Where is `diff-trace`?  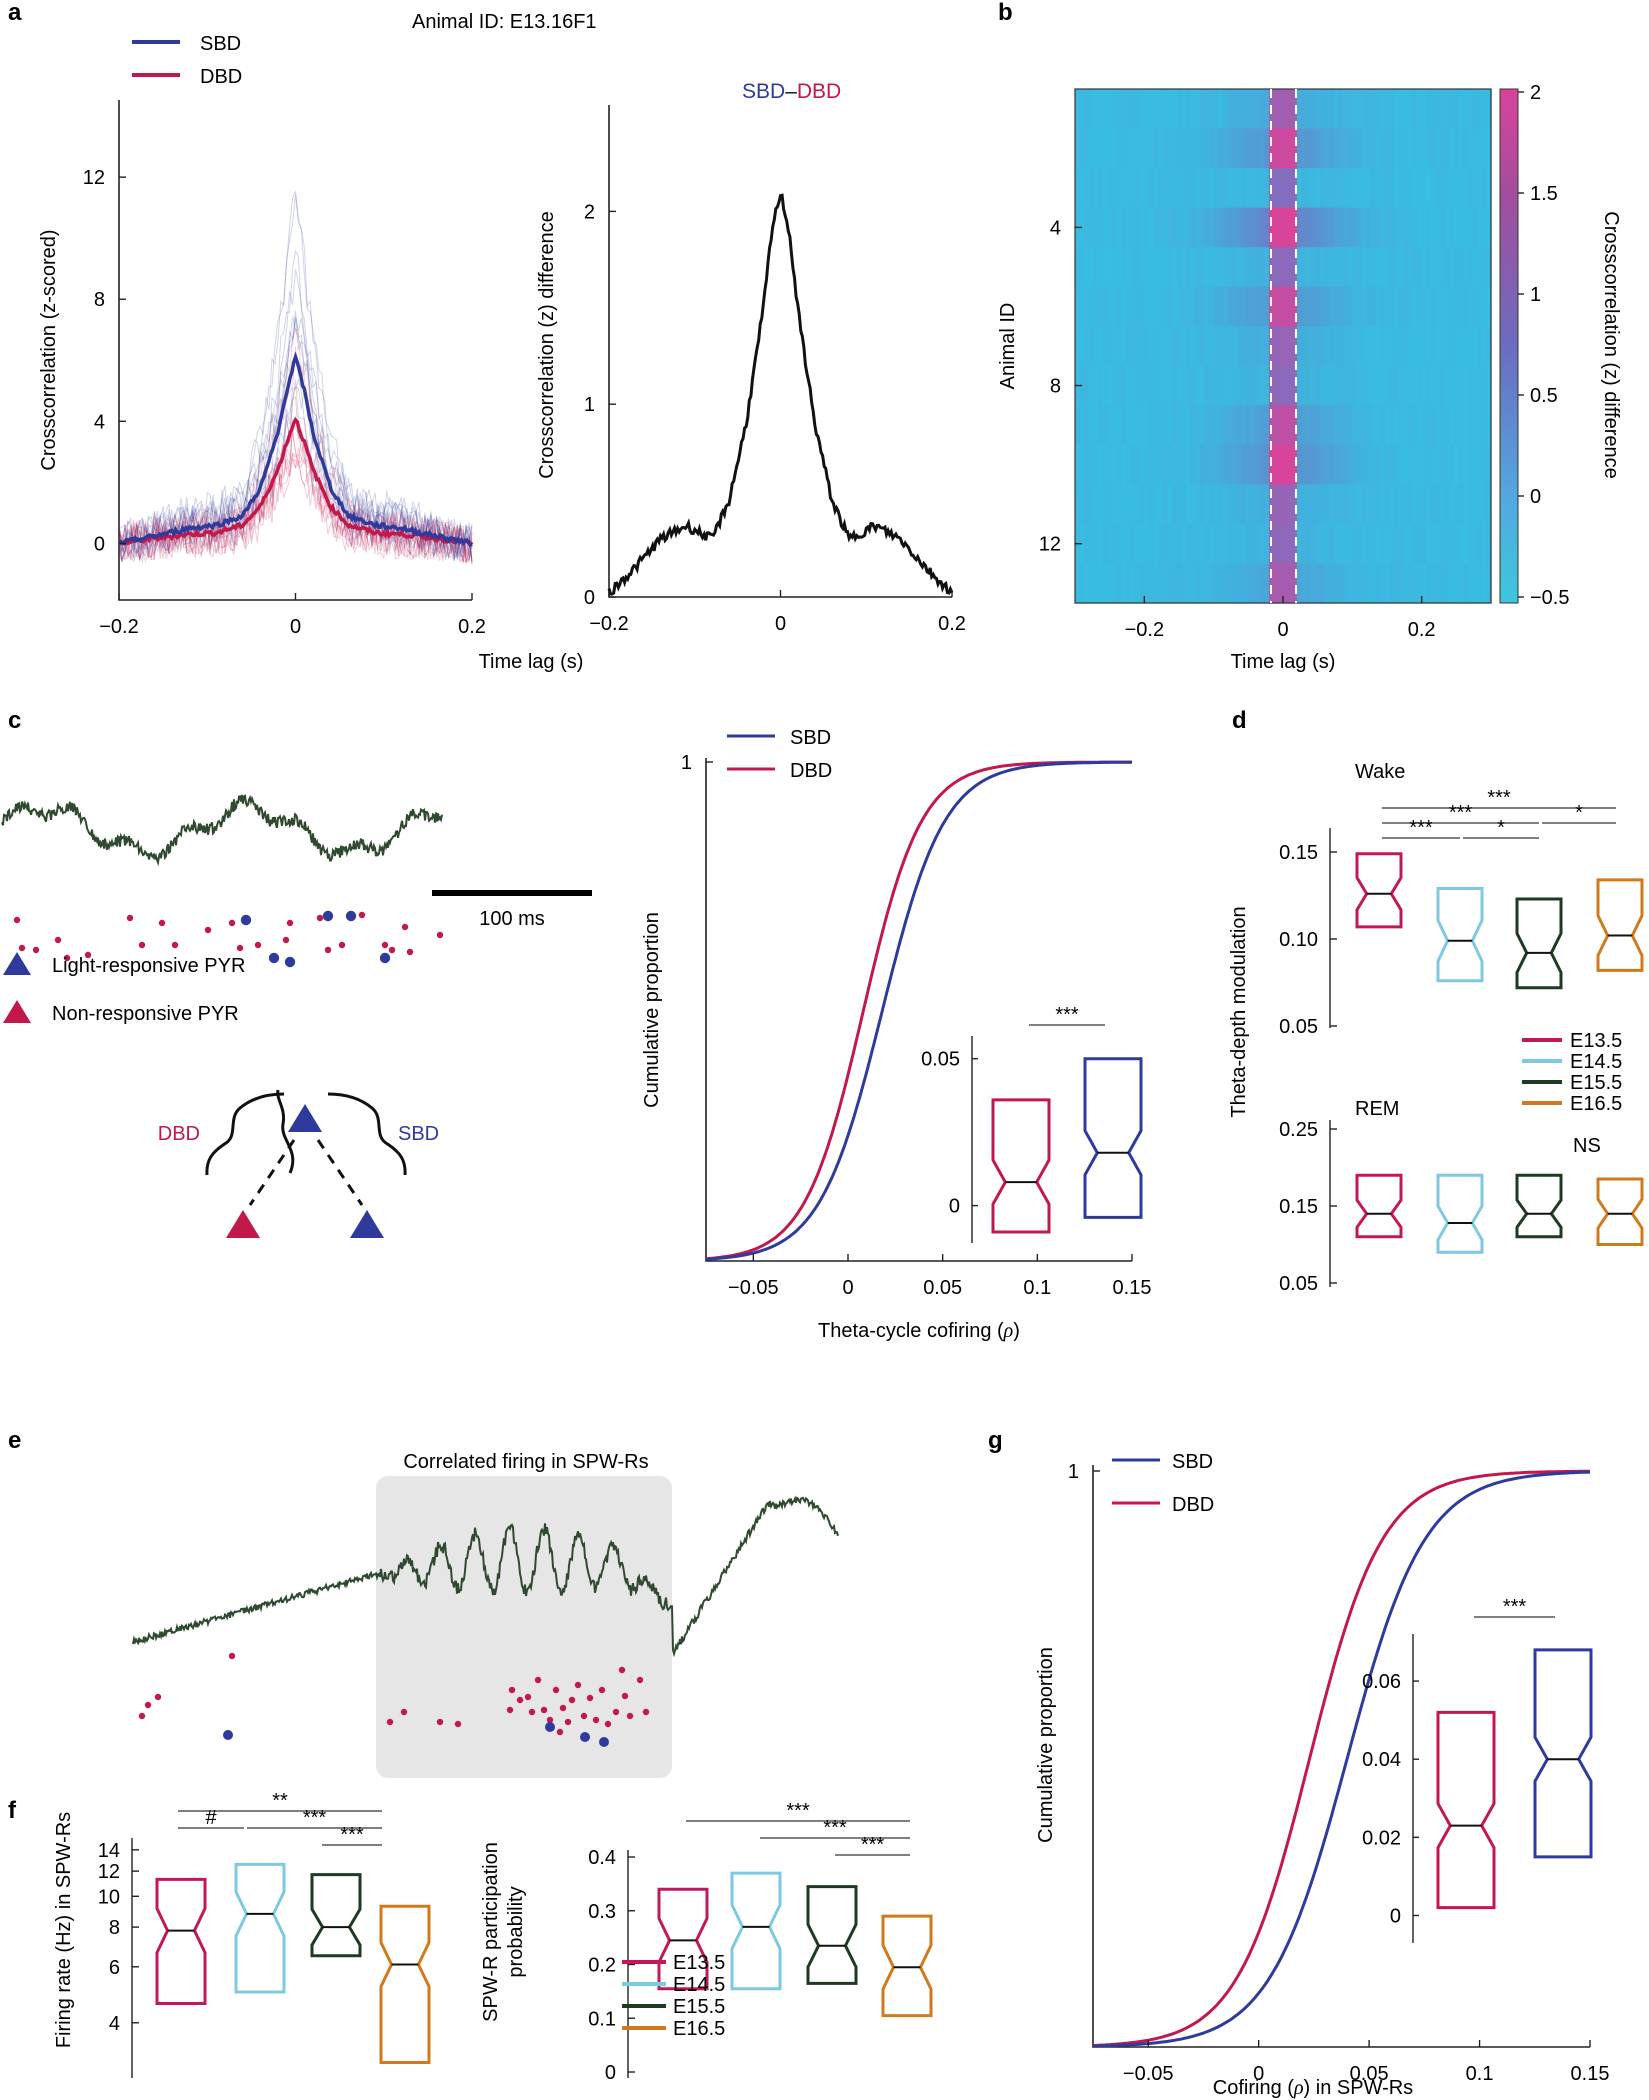 diff-trace is located at coordinates (780, 394).